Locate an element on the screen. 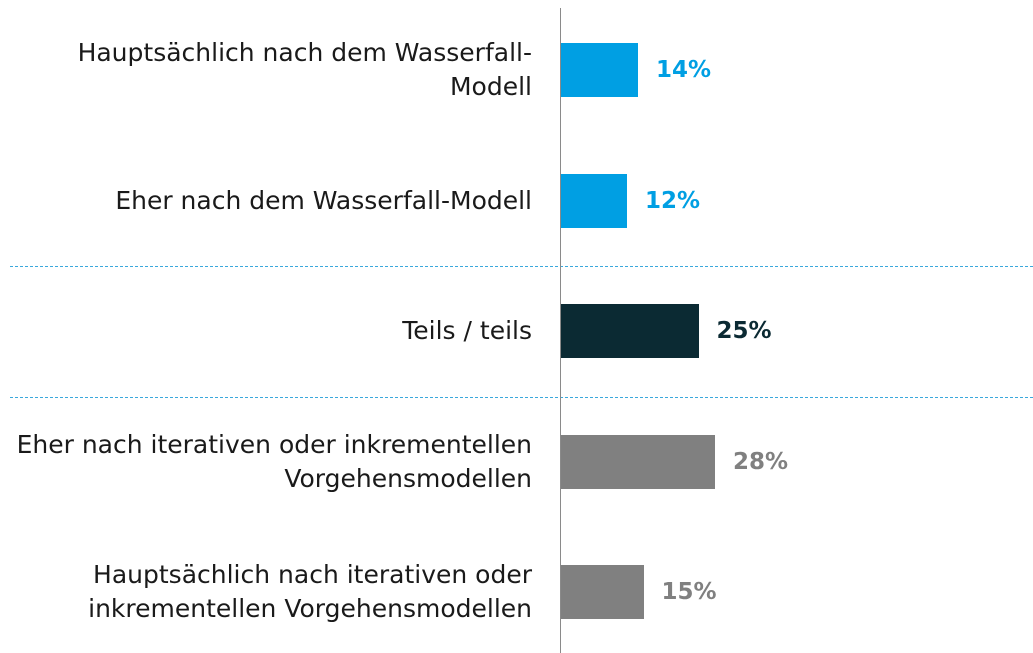  axis-line is located at coordinates (560, 330).